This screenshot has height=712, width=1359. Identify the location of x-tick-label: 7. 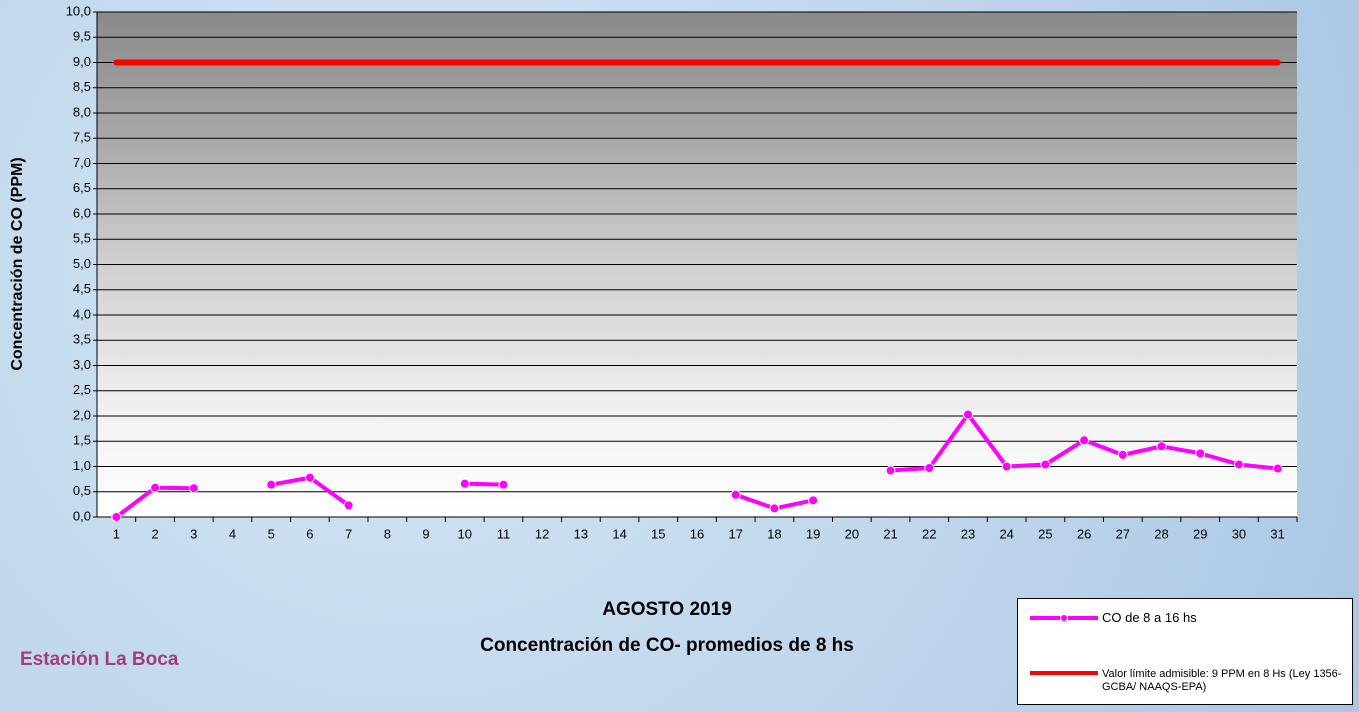
(348, 533).